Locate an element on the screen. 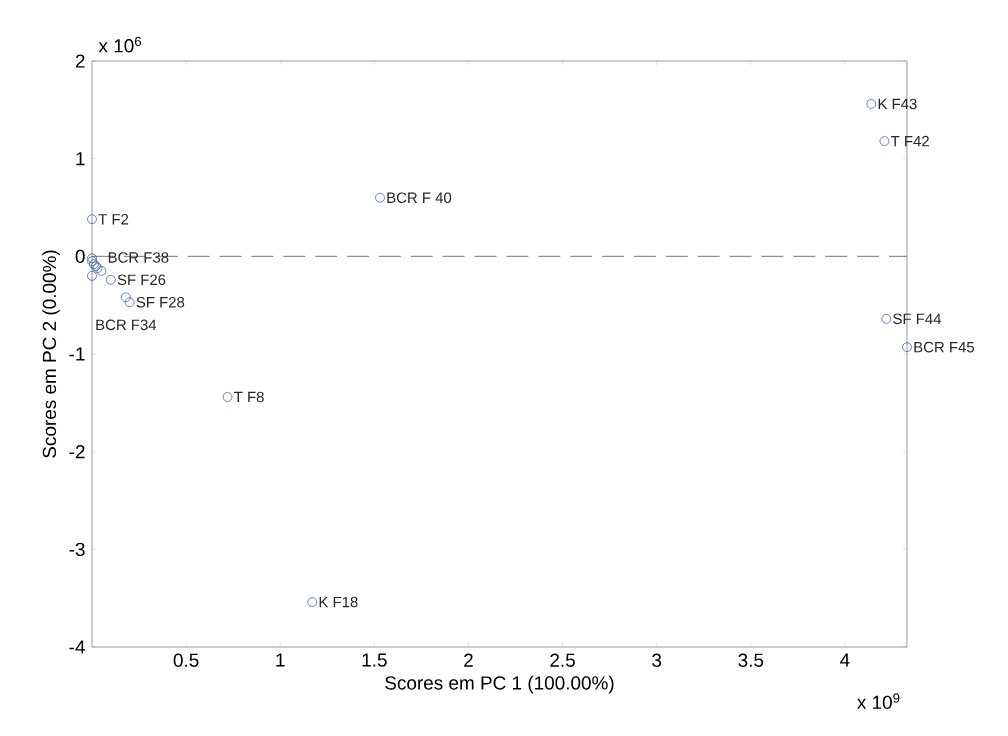 The height and width of the screenshot is (736, 1008). y-tick-label: 0 is located at coordinates (80, 256).